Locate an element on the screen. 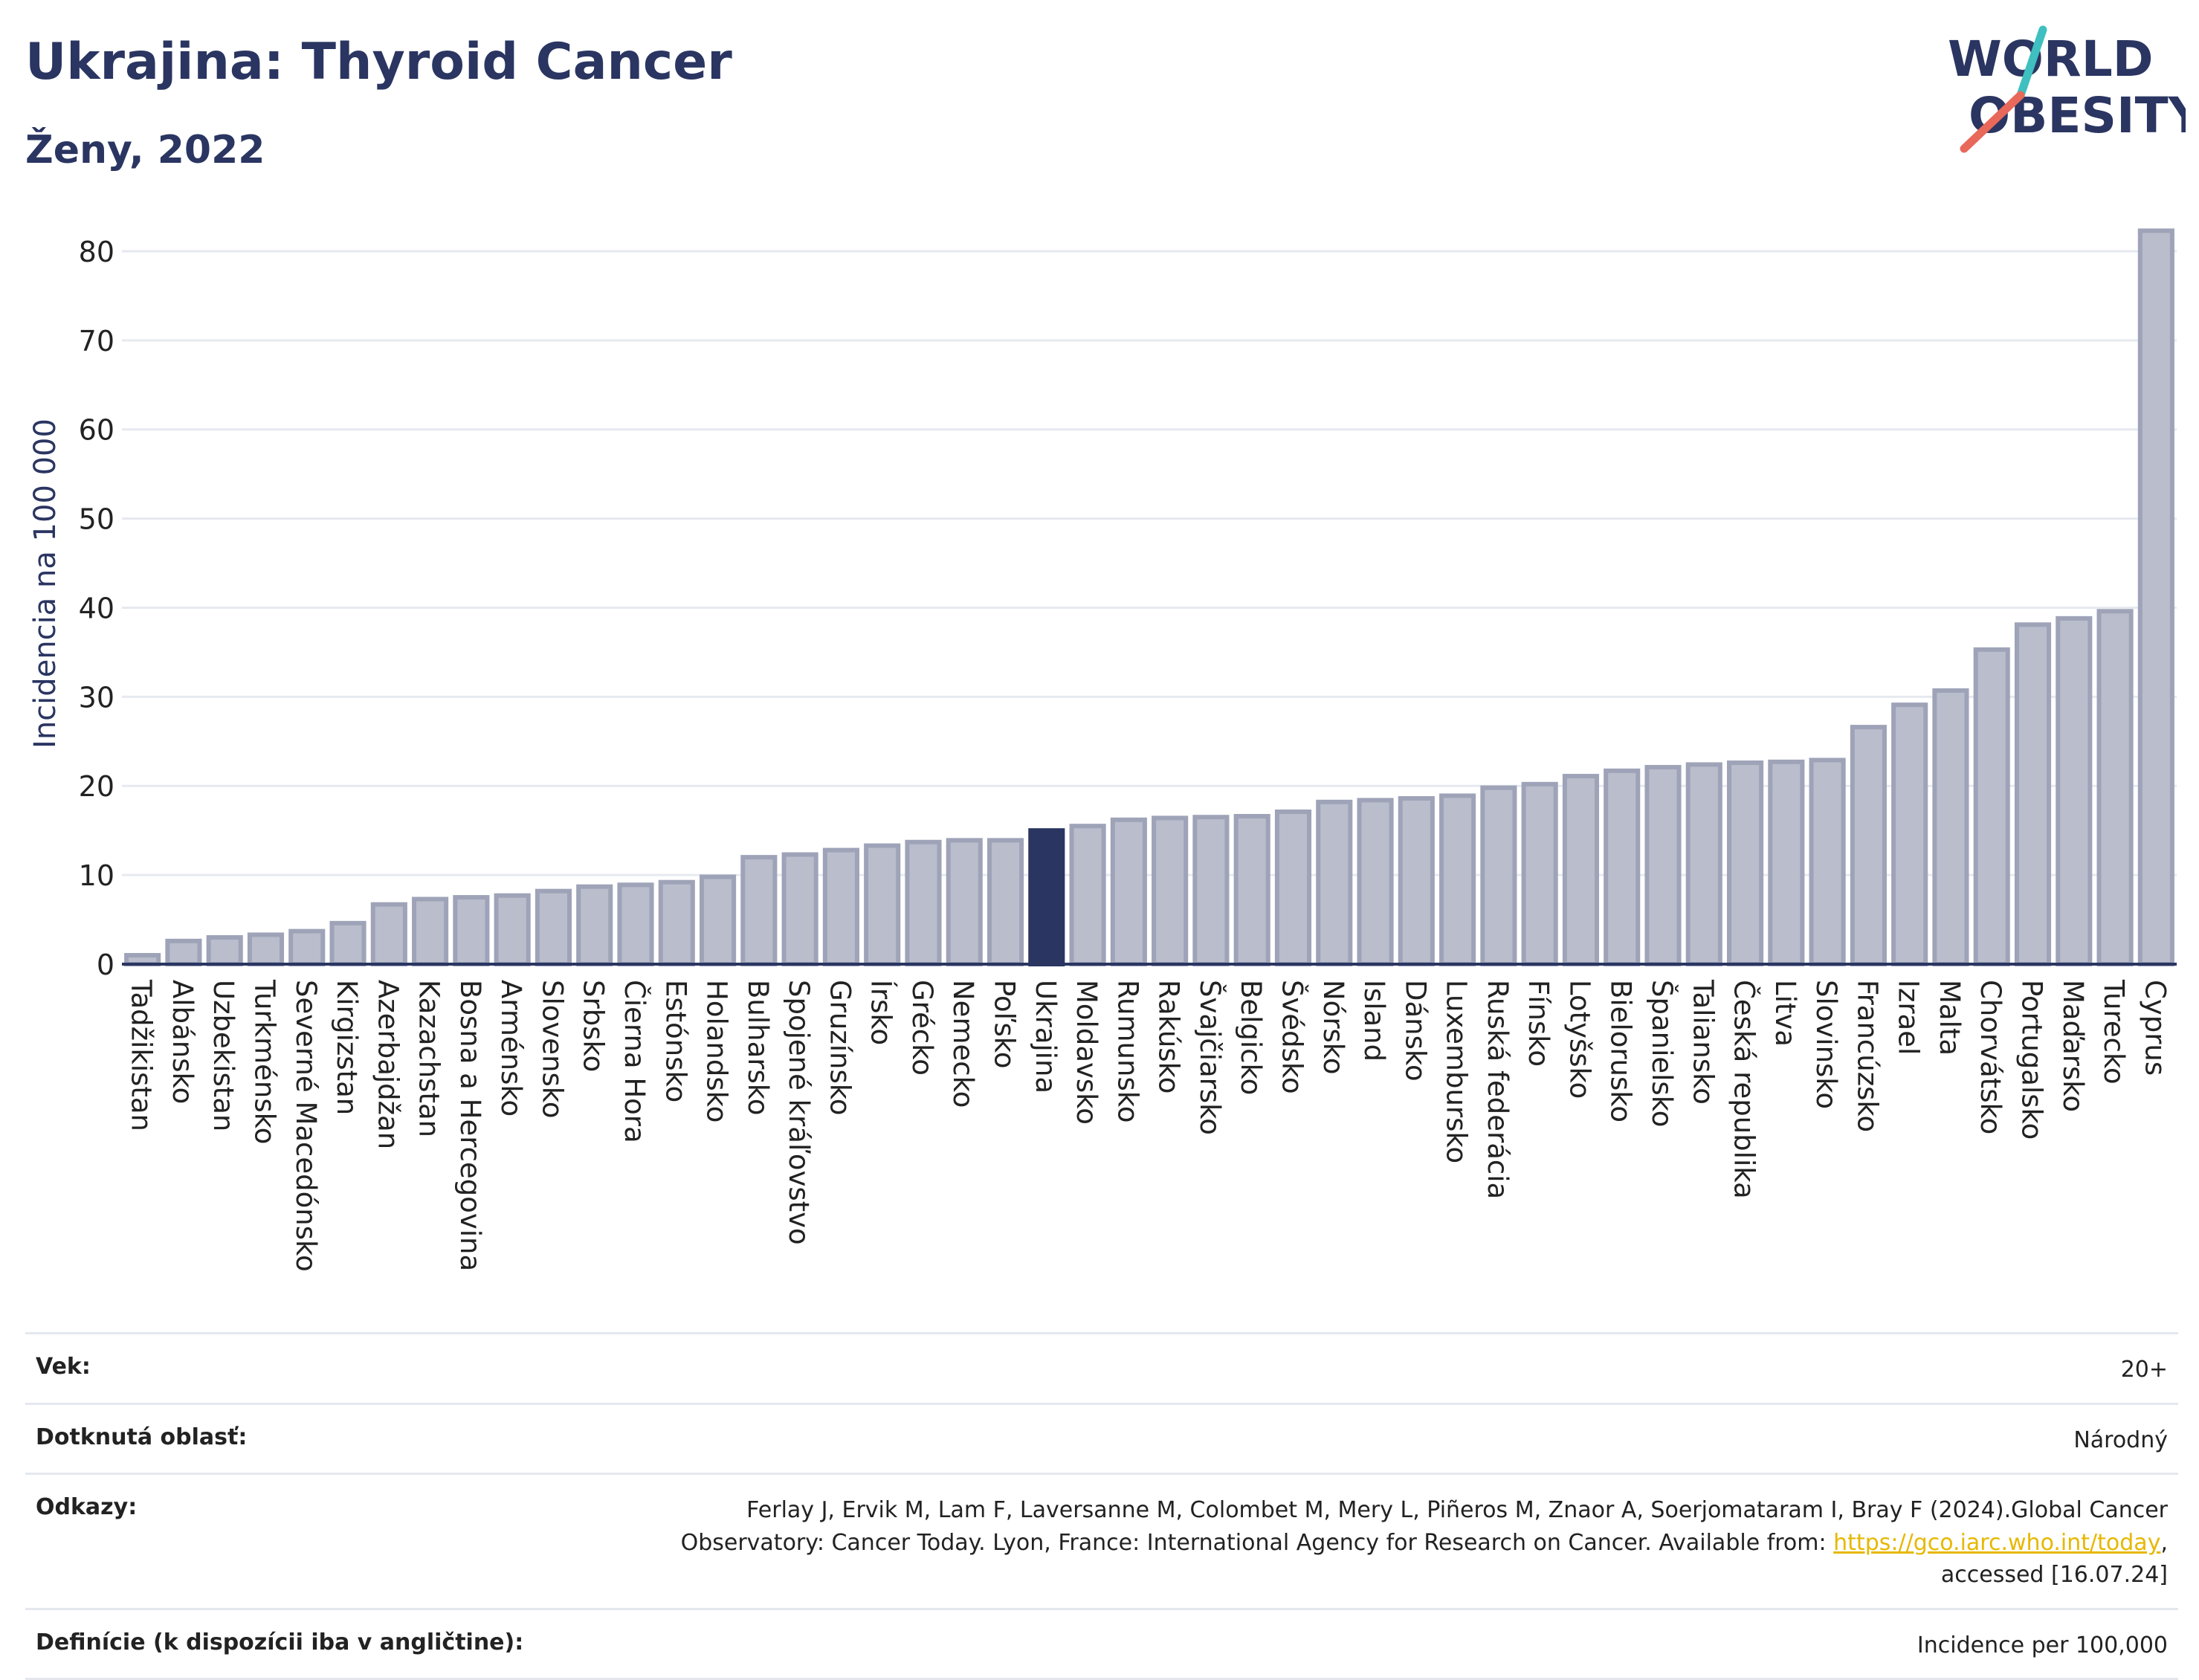 Image resolution: width=2199 pixels, height=1680 pixels. x-tick-label: Španielsko is located at coordinates (1662, 1054).